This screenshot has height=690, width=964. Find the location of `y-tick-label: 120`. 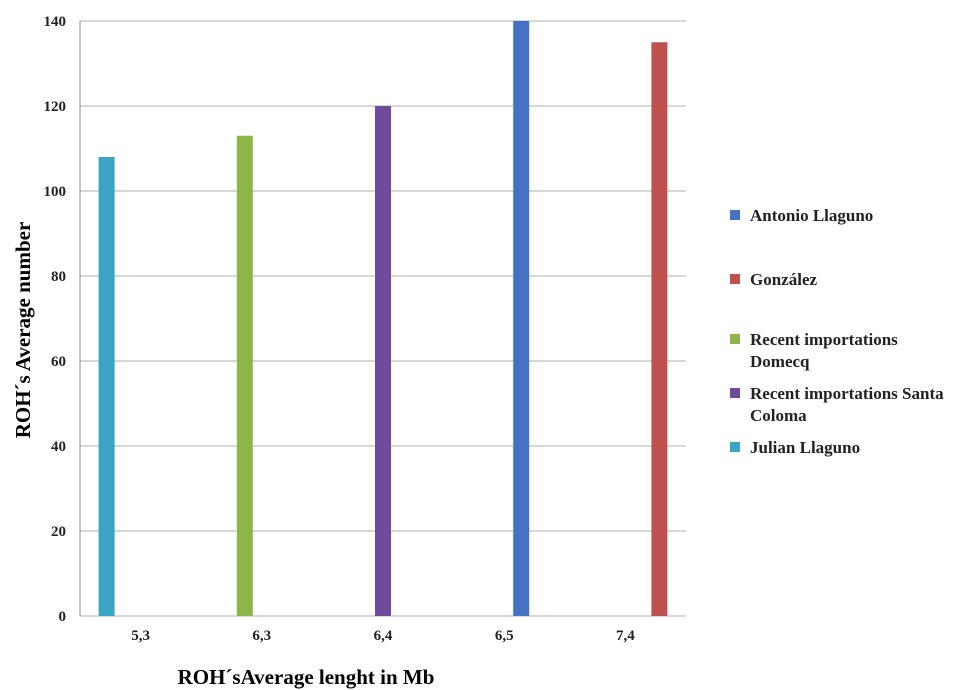

y-tick-label: 120 is located at coordinates (55, 107).